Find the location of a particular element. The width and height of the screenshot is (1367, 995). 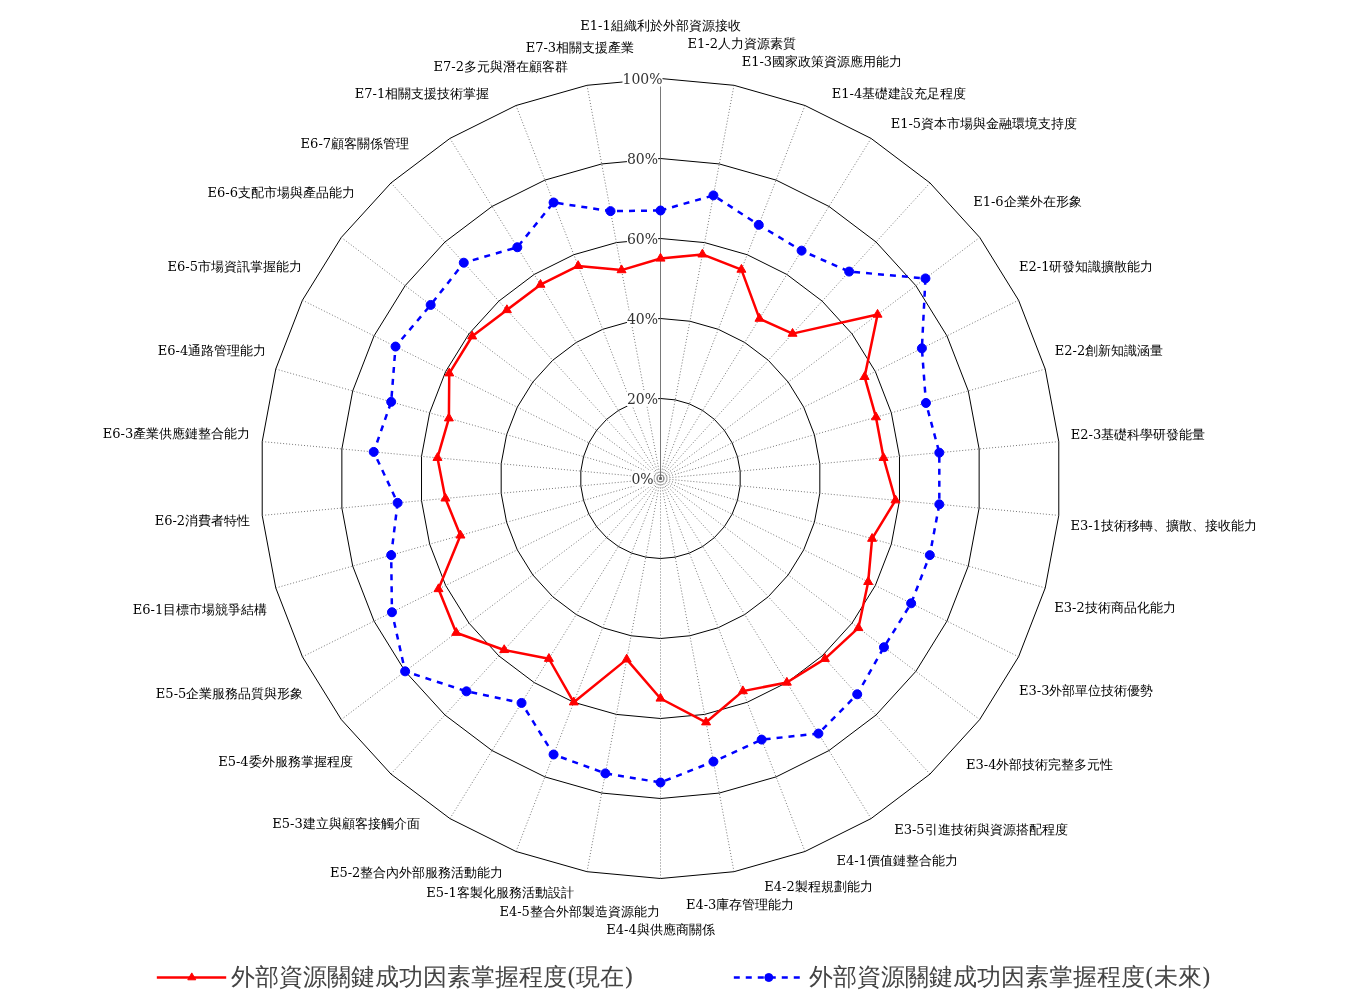

spoke-label: E6-5市場資訊掌握能力 is located at coordinates (235, 267).